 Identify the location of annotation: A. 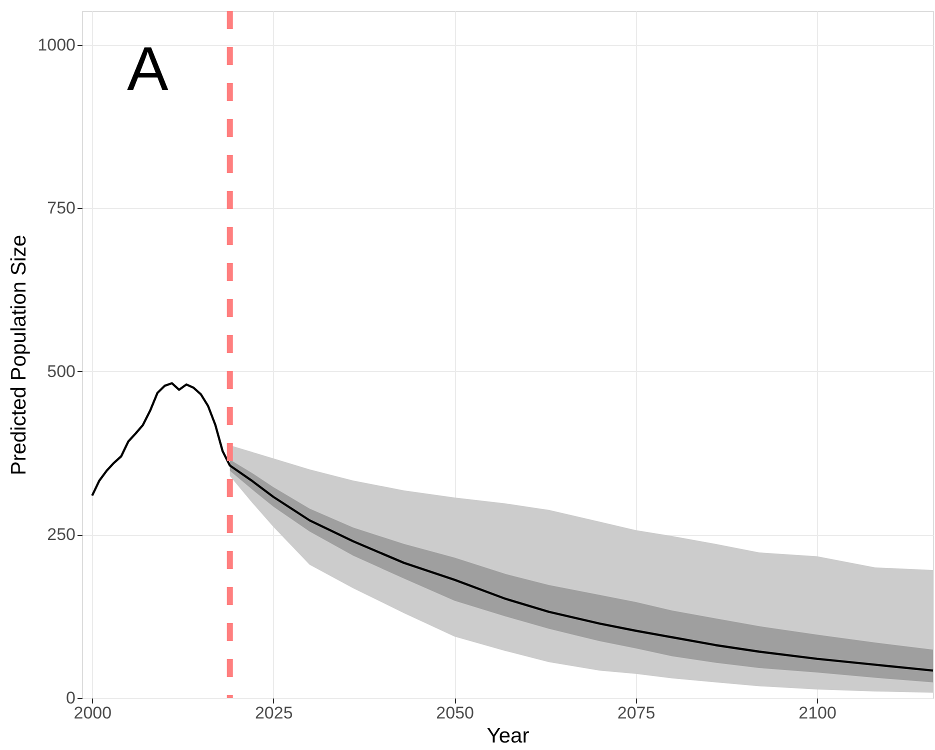
(148, 69).